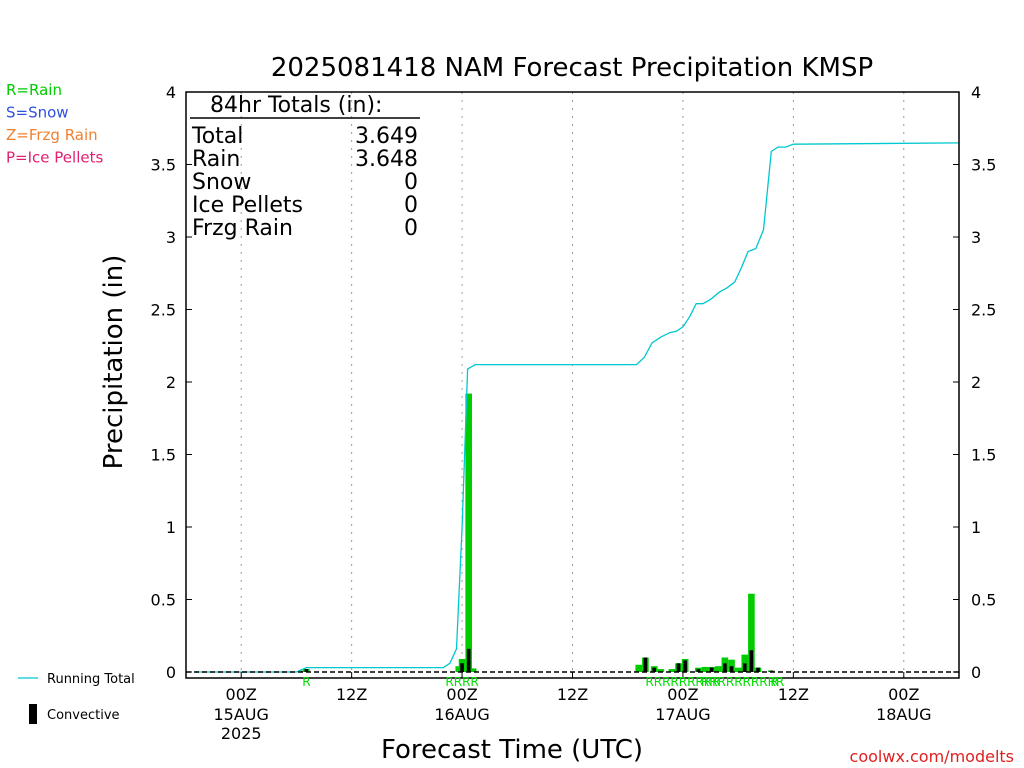 This screenshot has height=768, width=1024. Describe the element at coordinates (742, 682) in the screenshot. I see `precip-type-label: RRRRRRRRRR` at that location.